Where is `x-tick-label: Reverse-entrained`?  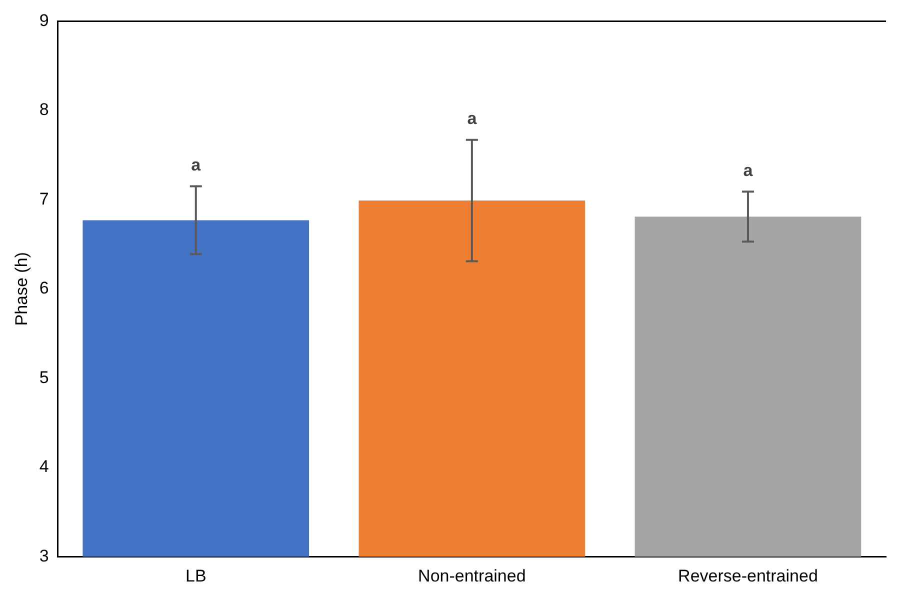
x-tick-label: Reverse-entrained is located at coordinates (748, 576).